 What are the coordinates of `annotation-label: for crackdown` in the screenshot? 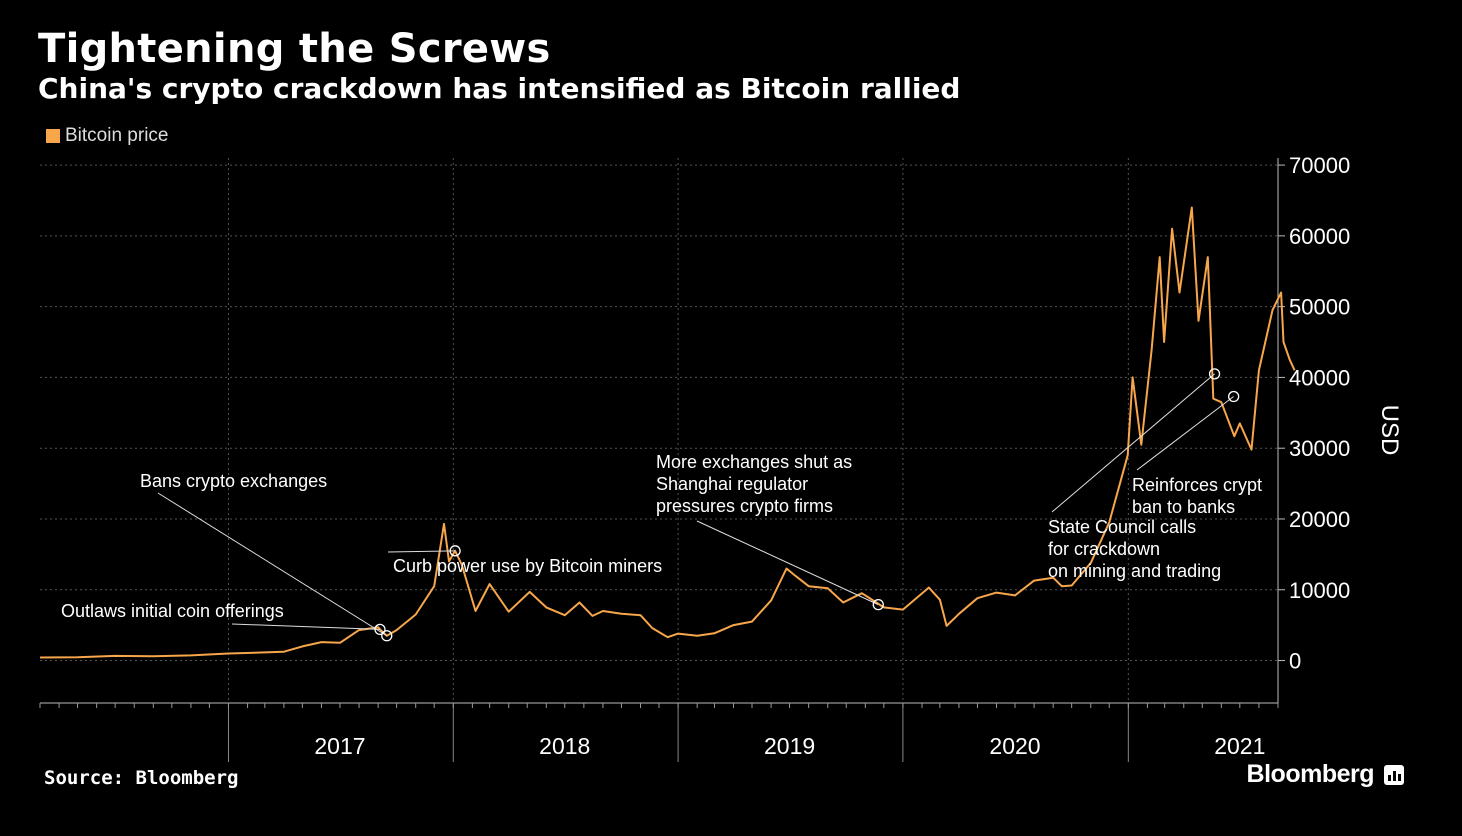 It's located at (1104, 549).